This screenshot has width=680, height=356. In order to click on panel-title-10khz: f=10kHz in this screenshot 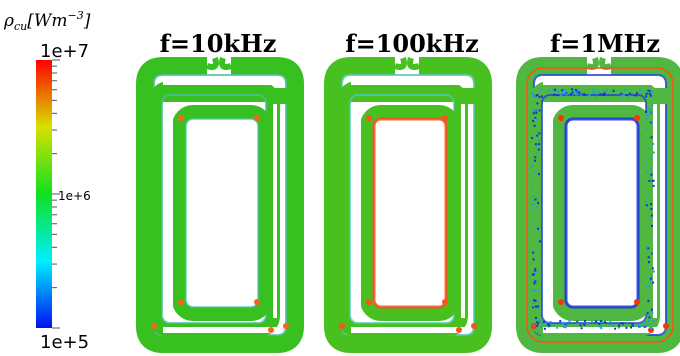, I will do `click(218, 43)`.